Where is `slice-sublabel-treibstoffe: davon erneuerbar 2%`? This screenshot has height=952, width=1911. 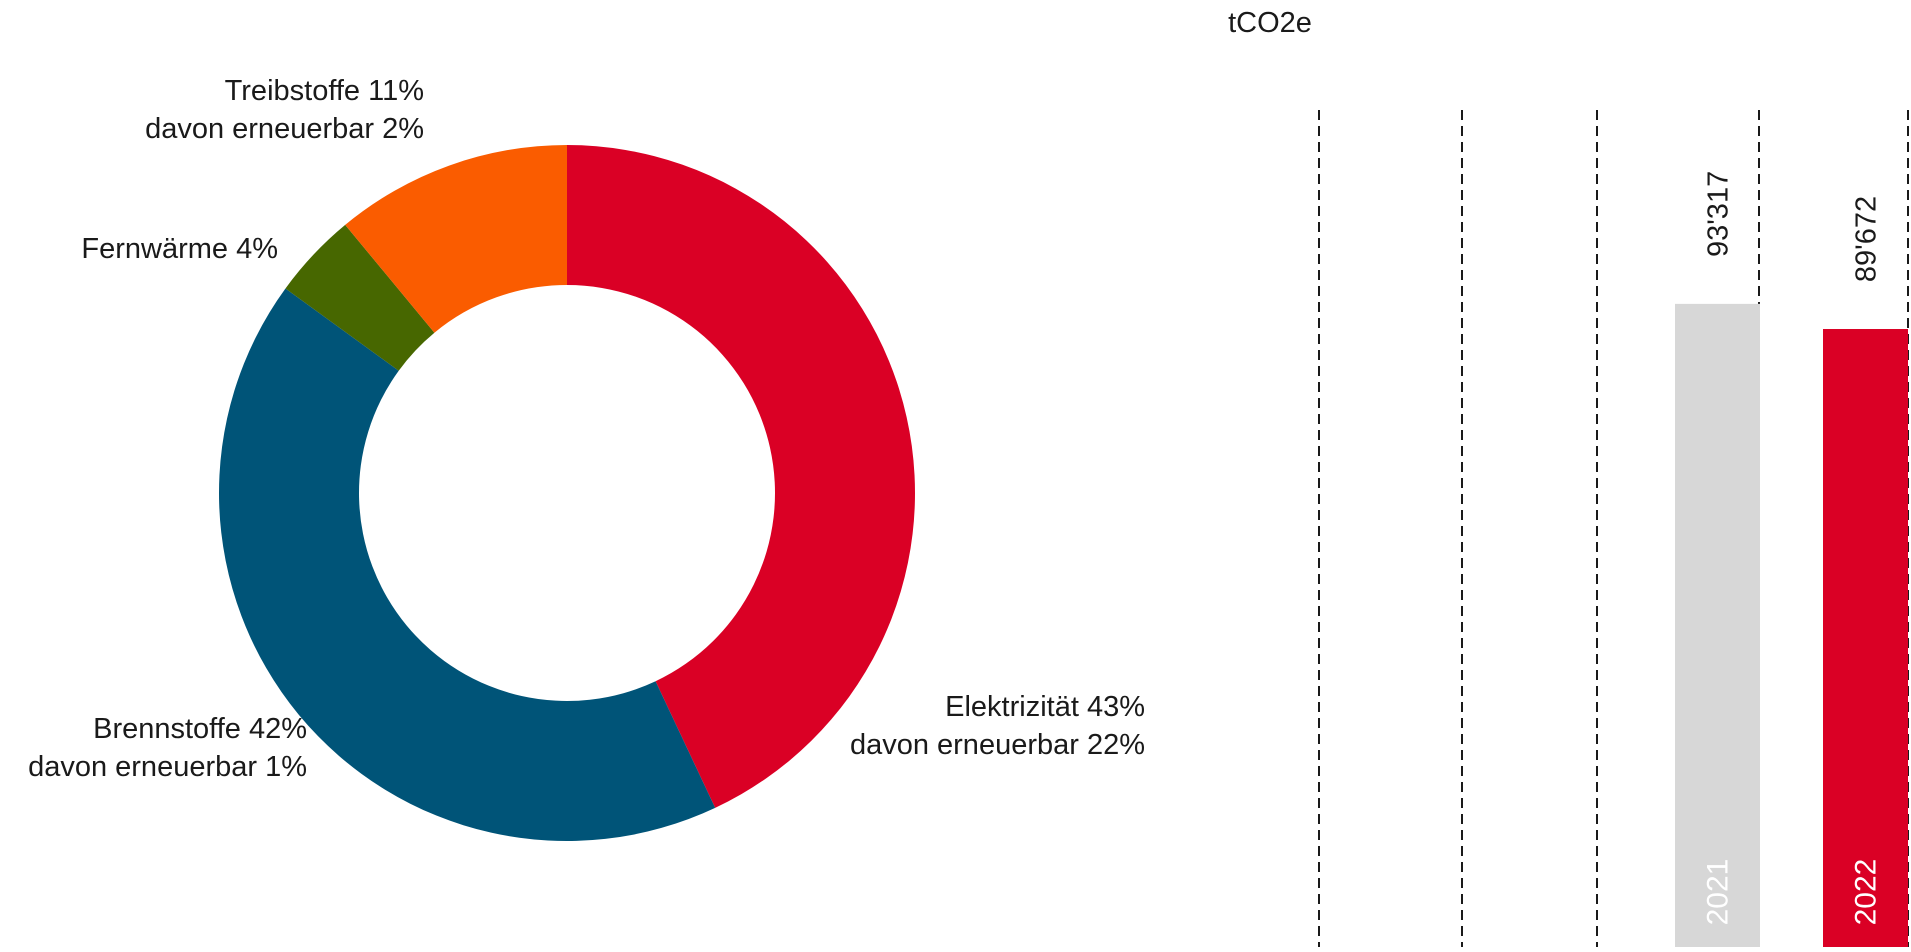
slice-sublabel-treibstoffe: davon erneuerbar 2% is located at coordinates (284, 129).